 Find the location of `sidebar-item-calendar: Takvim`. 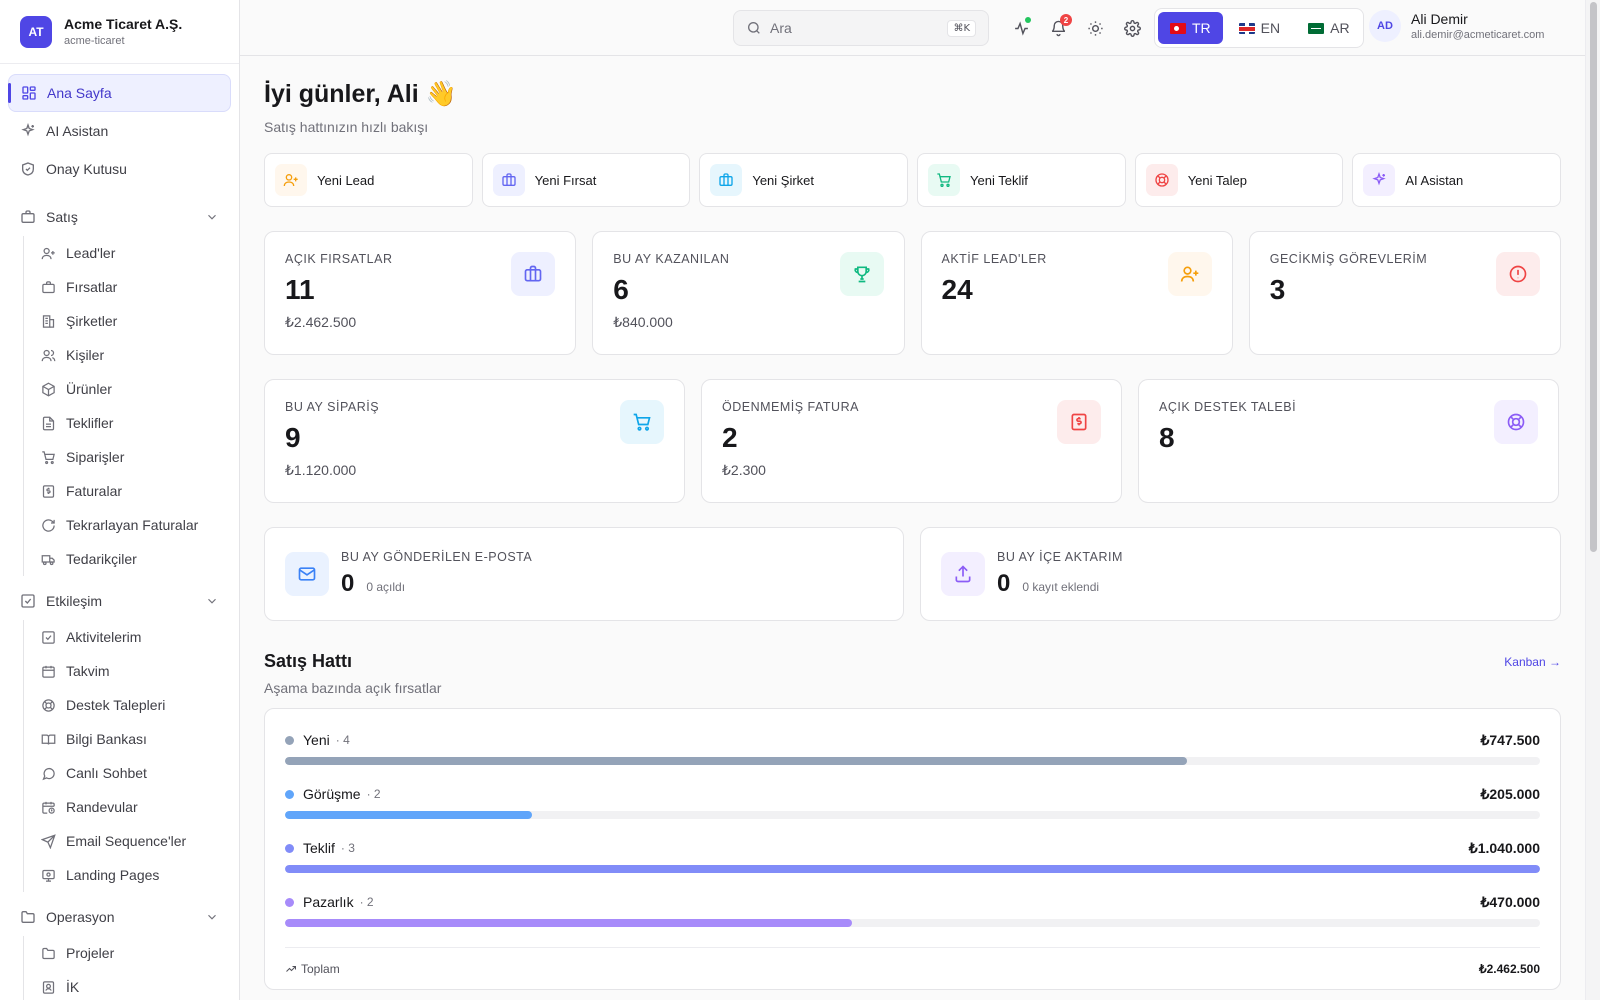

sidebar-item-calendar: Takvim is located at coordinates (131, 671).